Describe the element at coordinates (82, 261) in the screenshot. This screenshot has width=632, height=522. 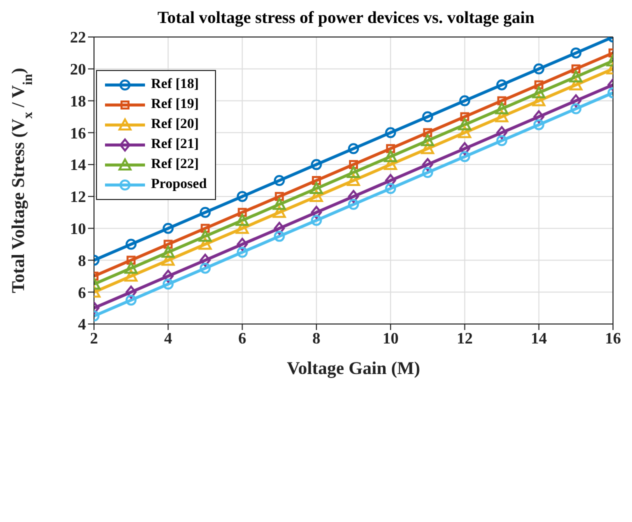
I see `y-tick-label: 8` at that location.